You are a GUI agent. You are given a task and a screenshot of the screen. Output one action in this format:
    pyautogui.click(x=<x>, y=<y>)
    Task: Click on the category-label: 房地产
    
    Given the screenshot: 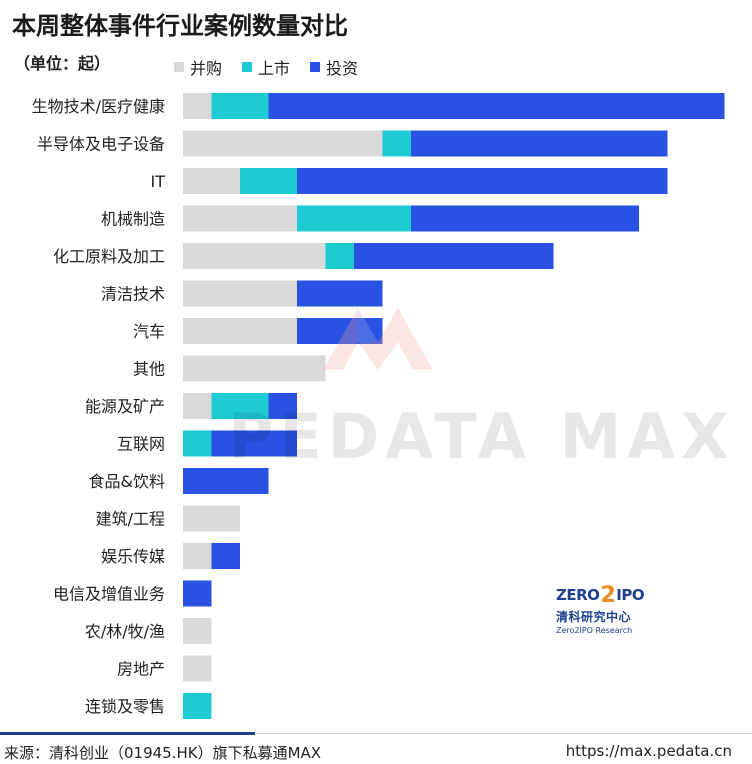 What is the action you would take?
    pyautogui.click(x=141, y=669)
    